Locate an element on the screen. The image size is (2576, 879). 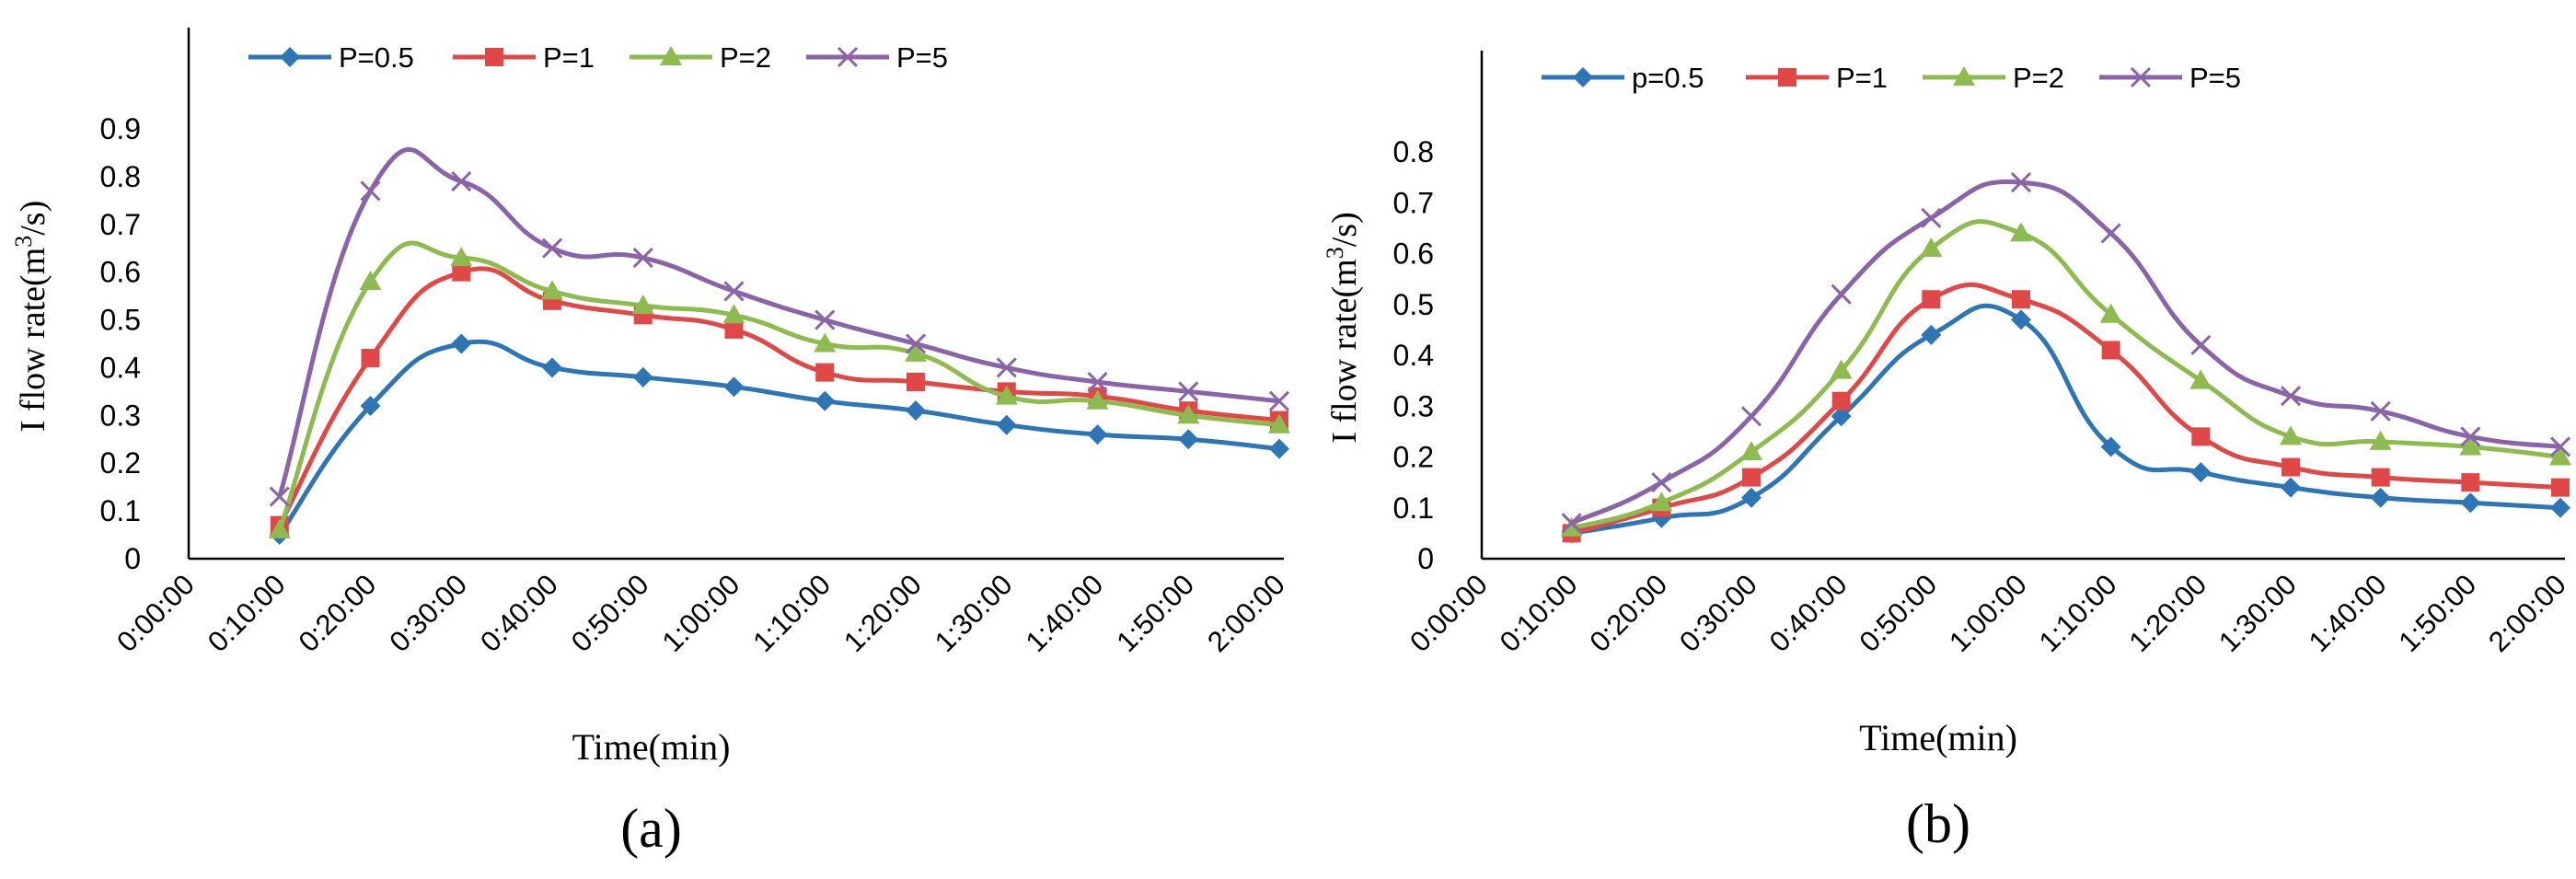
legend-label: P=5 is located at coordinates (922, 58).